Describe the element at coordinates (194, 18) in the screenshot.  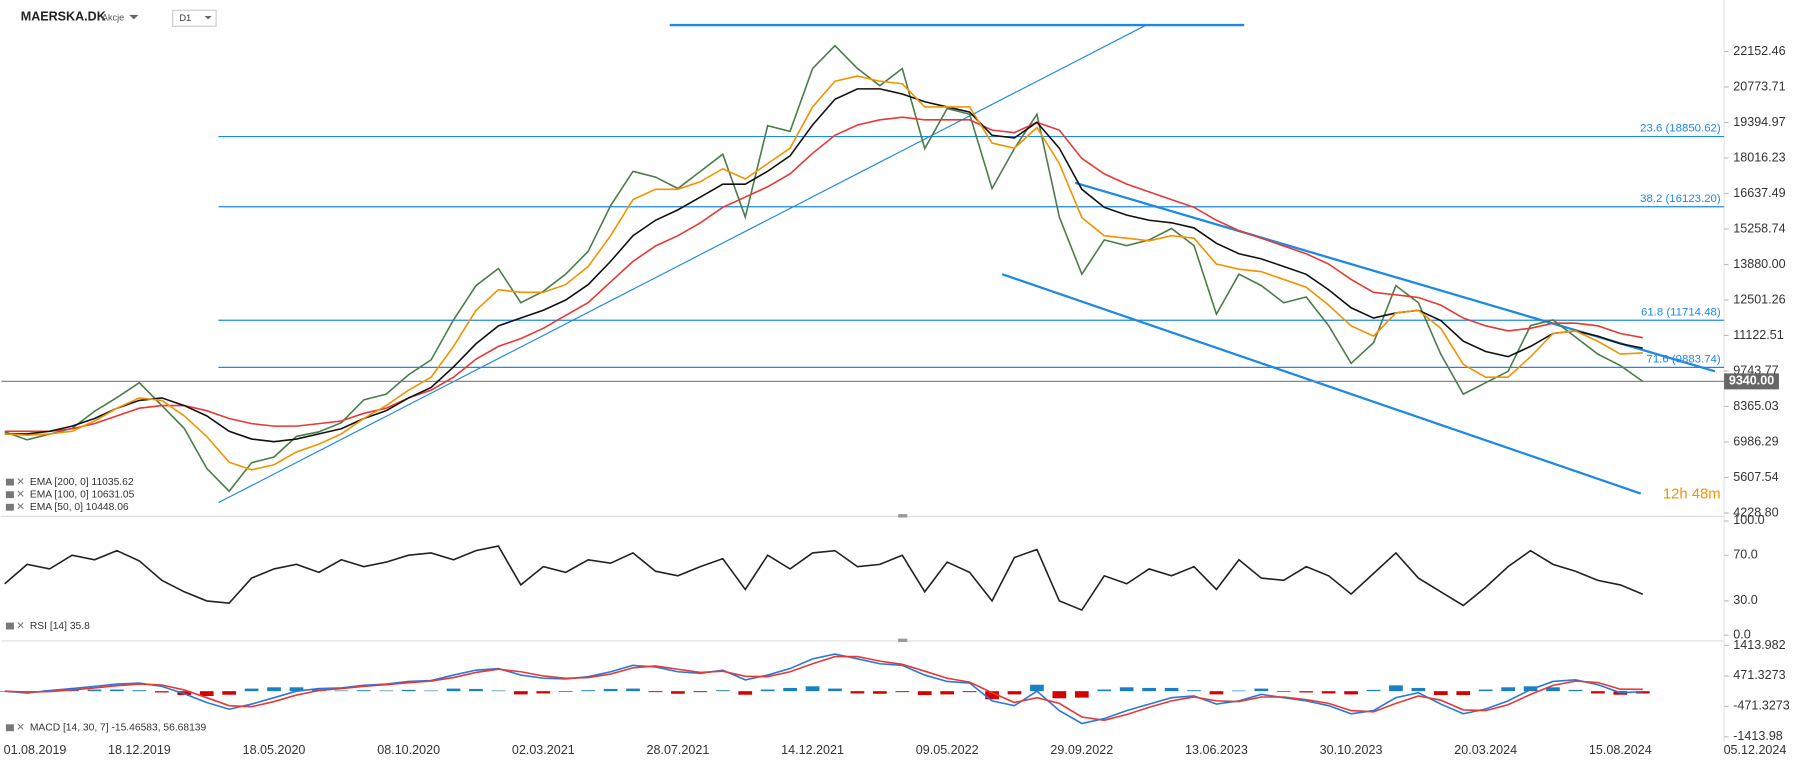
I see `interval-select` at that location.